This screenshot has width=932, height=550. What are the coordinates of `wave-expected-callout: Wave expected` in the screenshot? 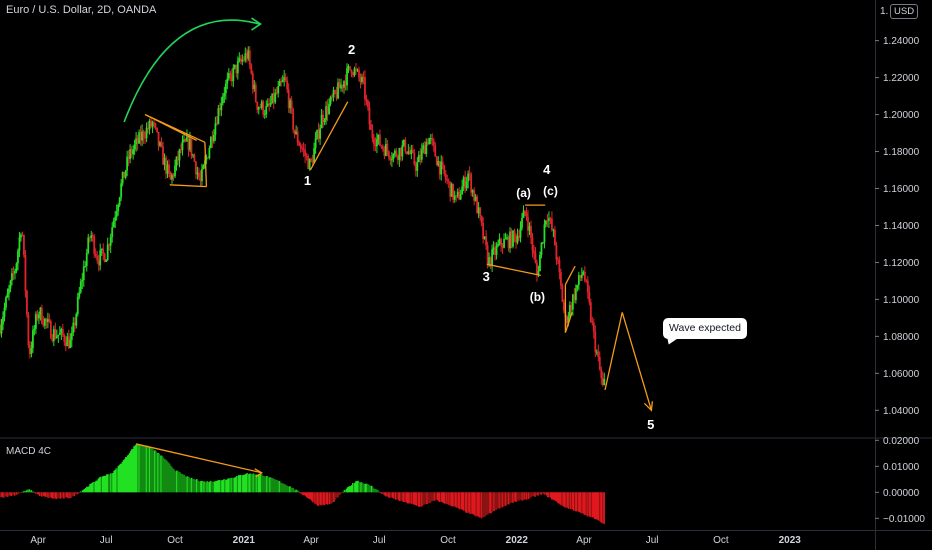 It's located at (705, 328).